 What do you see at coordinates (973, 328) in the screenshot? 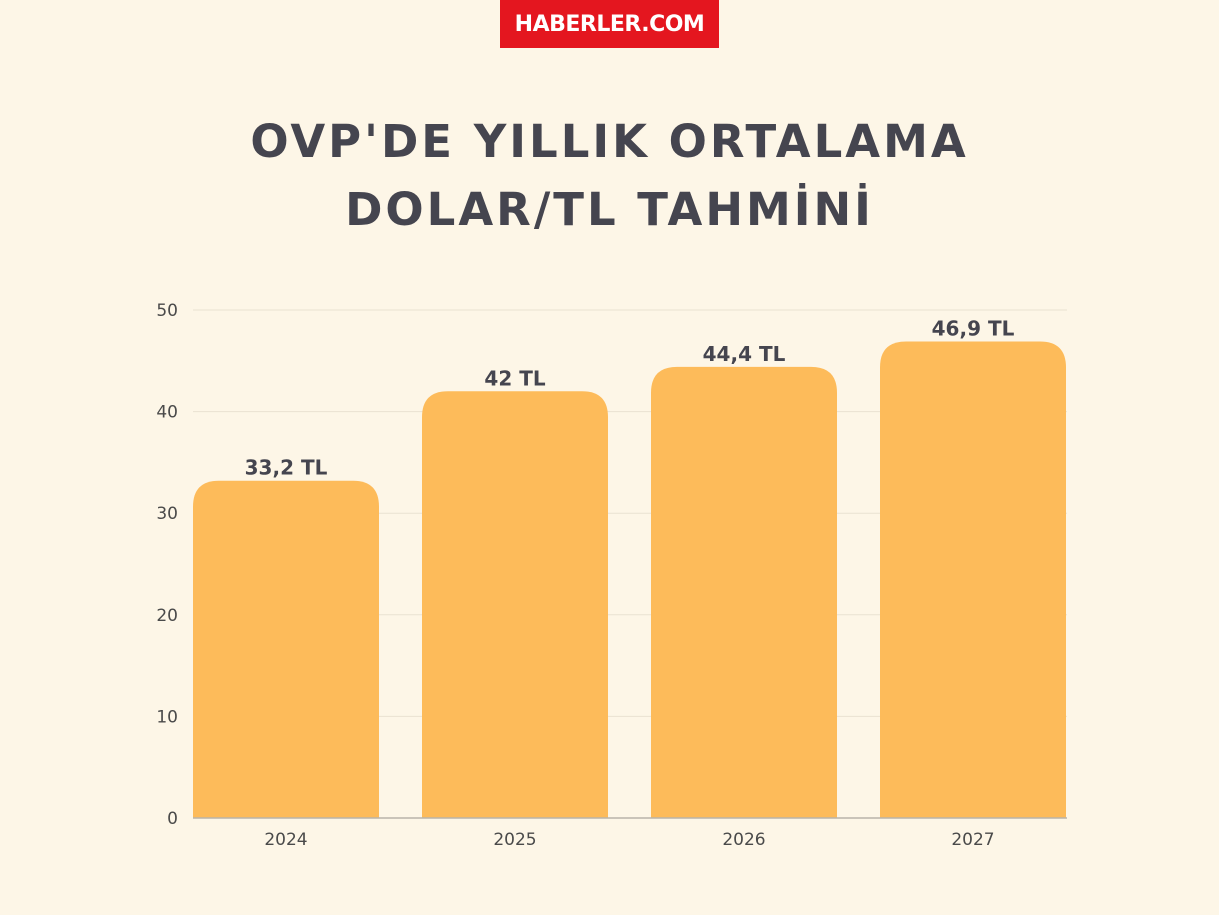
I see `data-label-2027: 46,9 TL` at bounding box center [973, 328].